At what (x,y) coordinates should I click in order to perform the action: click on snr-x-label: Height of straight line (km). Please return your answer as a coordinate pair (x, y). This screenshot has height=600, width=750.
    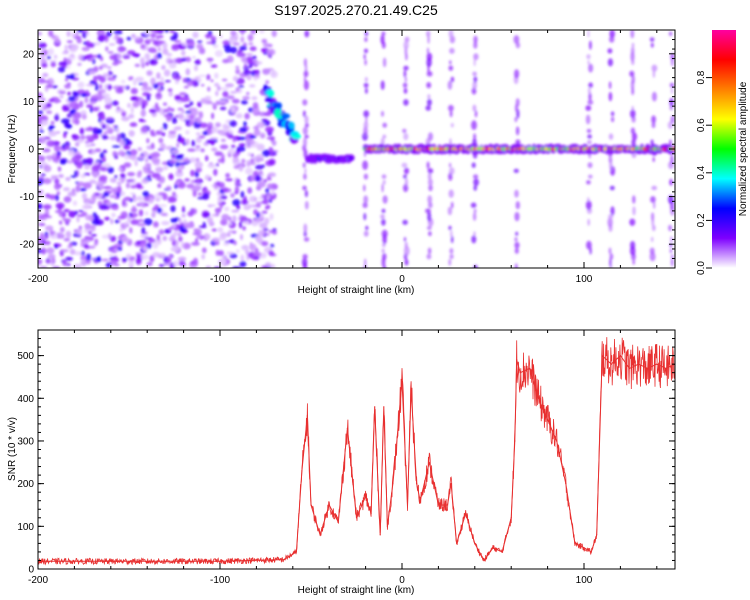
    Looking at the image, I should click on (356, 590).